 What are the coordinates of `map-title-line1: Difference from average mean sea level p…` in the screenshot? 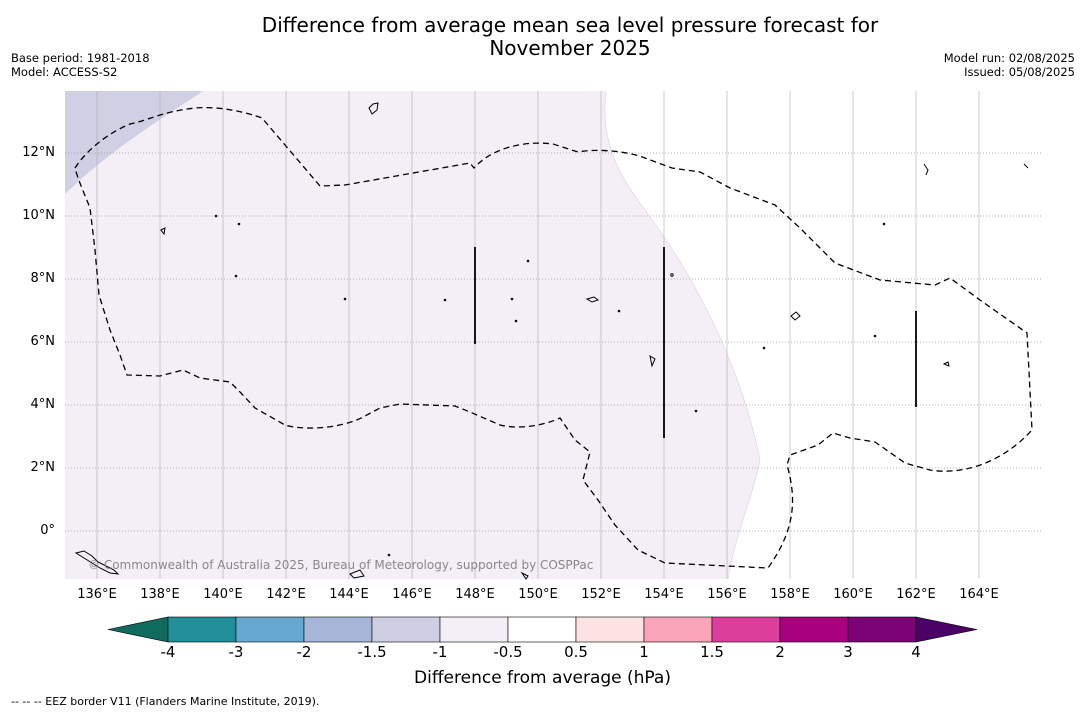 It's located at (570, 25).